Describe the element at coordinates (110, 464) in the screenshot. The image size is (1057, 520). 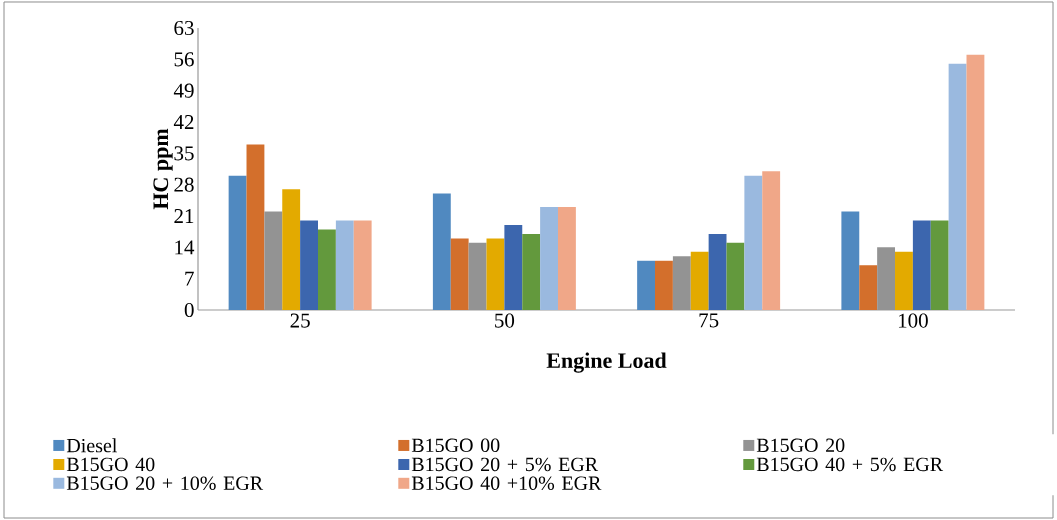
I see `legend-label: B15GO 40` at that location.